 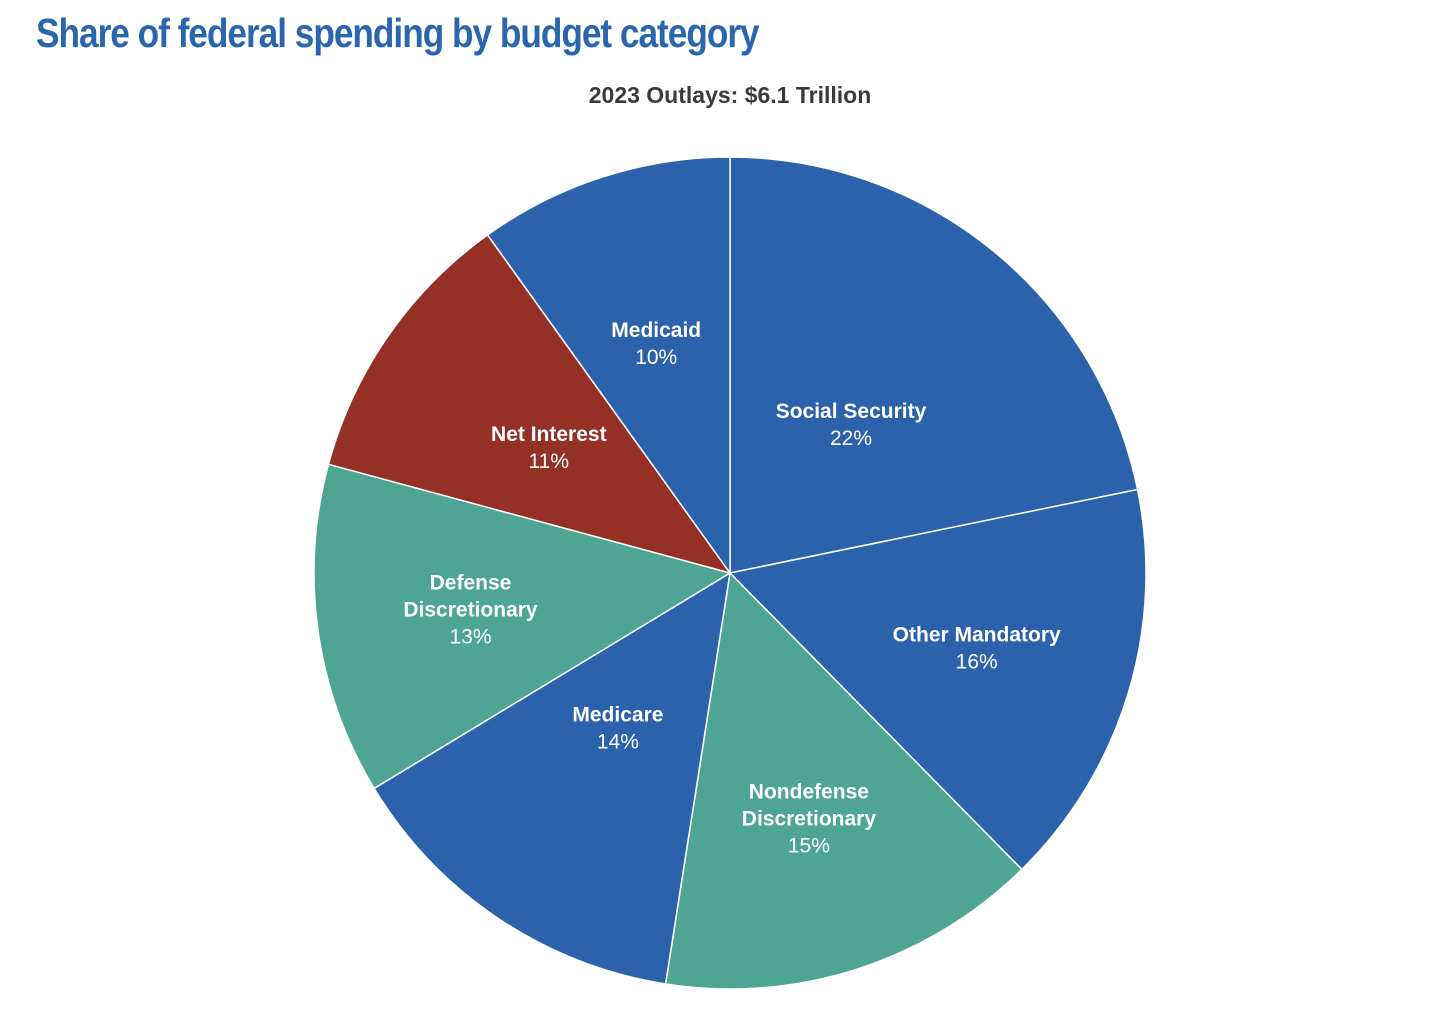 What do you see at coordinates (934, 365) in the screenshot?
I see `pie-slice-social-security` at bounding box center [934, 365].